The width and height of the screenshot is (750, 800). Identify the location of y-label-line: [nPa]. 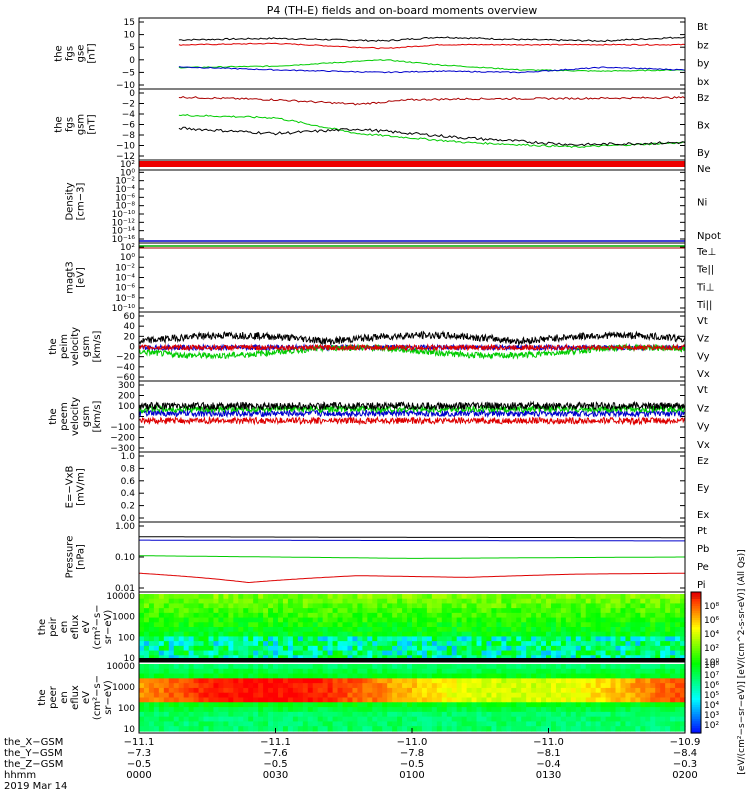
(81, 557).